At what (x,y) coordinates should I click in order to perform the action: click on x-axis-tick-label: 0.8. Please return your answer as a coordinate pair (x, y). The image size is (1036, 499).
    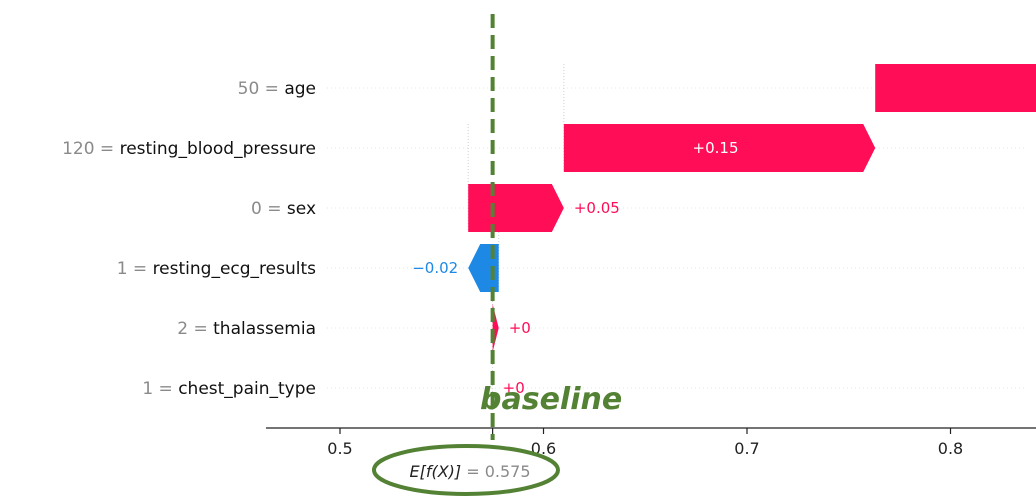
    Looking at the image, I should click on (950, 448).